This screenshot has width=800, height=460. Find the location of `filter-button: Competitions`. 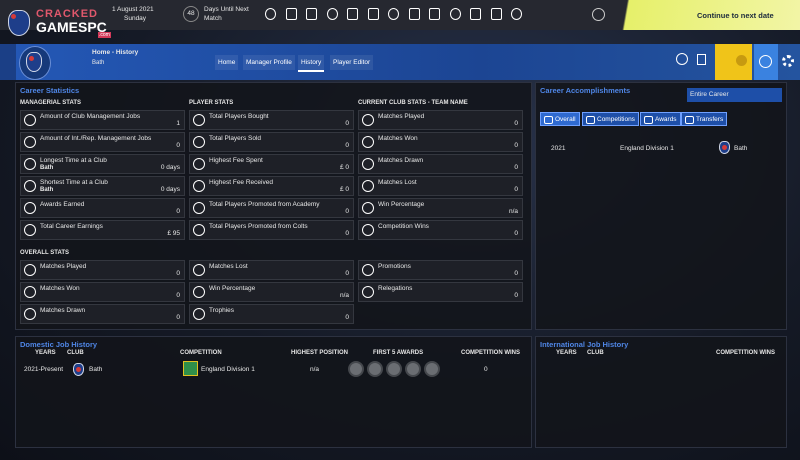

filter-button: Competitions is located at coordinates (610, 119).